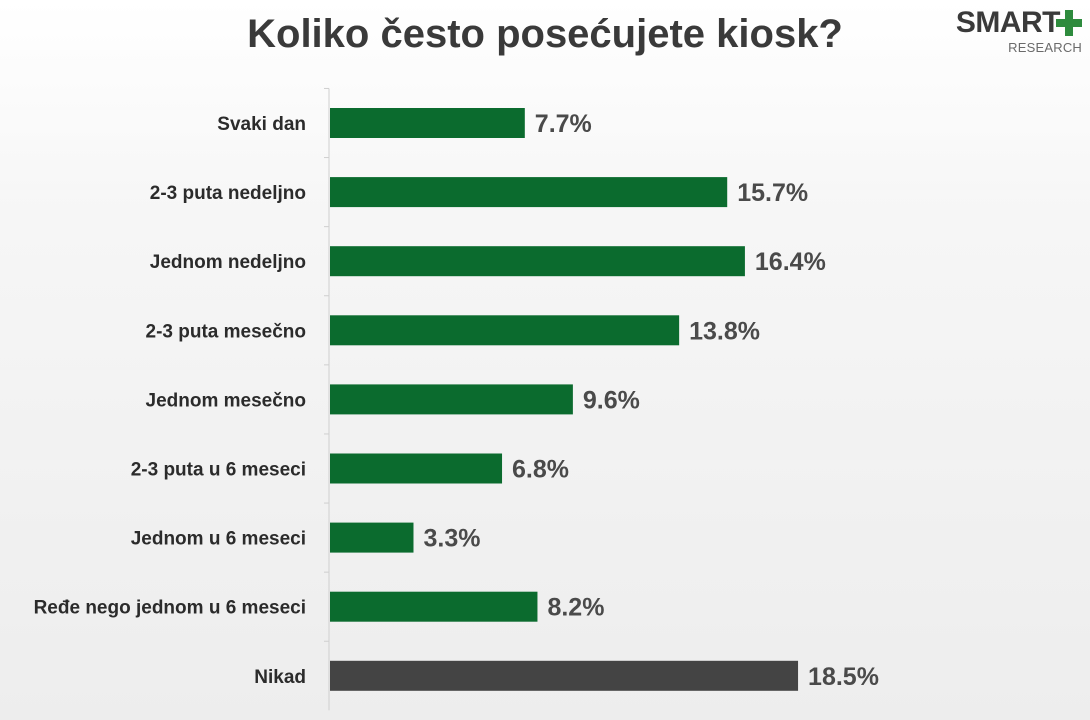  I want to click on data-label: 3.3%, so click(451, 539).